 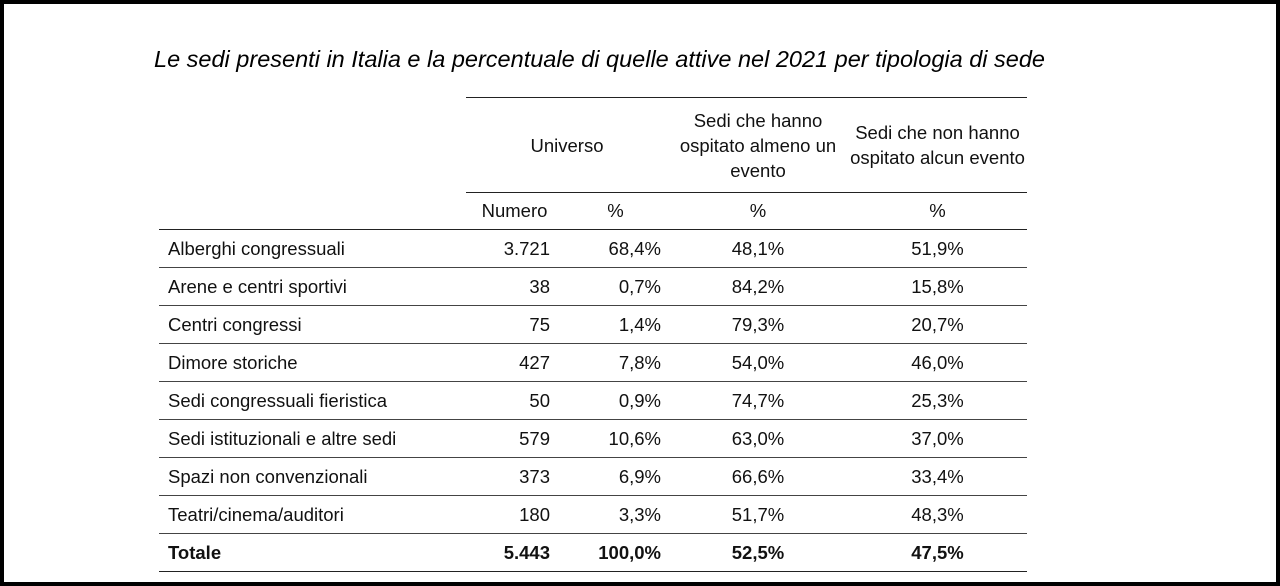 I want to click on cell-pct-universo: 0,7%, so click(x=615, y=286).